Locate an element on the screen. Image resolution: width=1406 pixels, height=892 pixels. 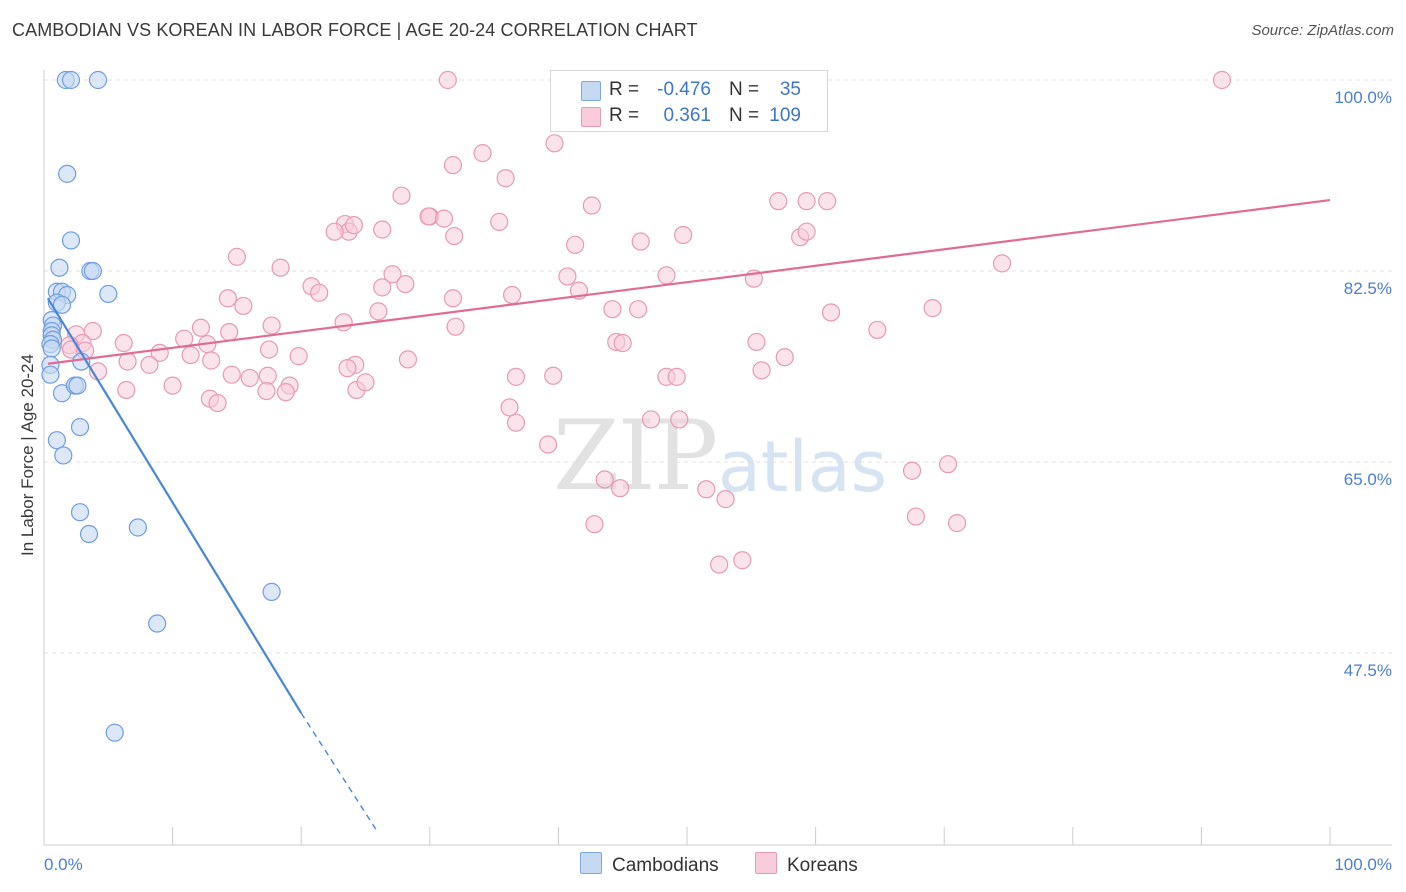
cambodians-r-value: -0.476 is located at coordinates (684, 89).